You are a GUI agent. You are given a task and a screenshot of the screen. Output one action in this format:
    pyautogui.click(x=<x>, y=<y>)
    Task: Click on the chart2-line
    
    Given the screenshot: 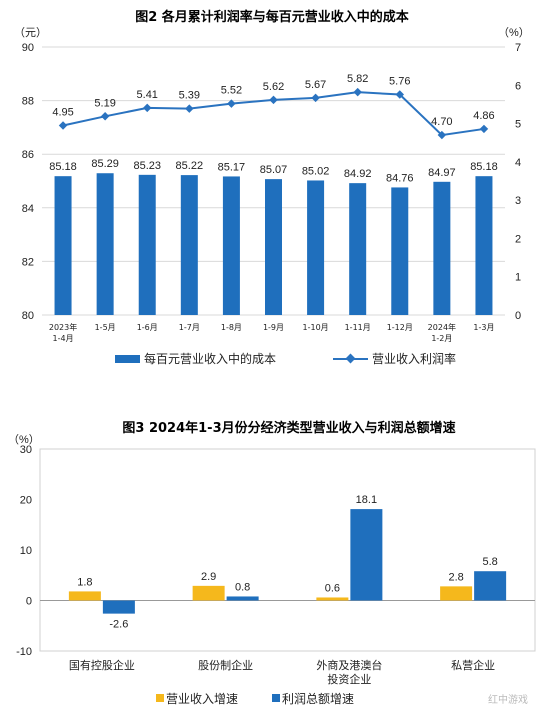 What is the action you would take?
    pyautogui.click(x=273, y=113)
    